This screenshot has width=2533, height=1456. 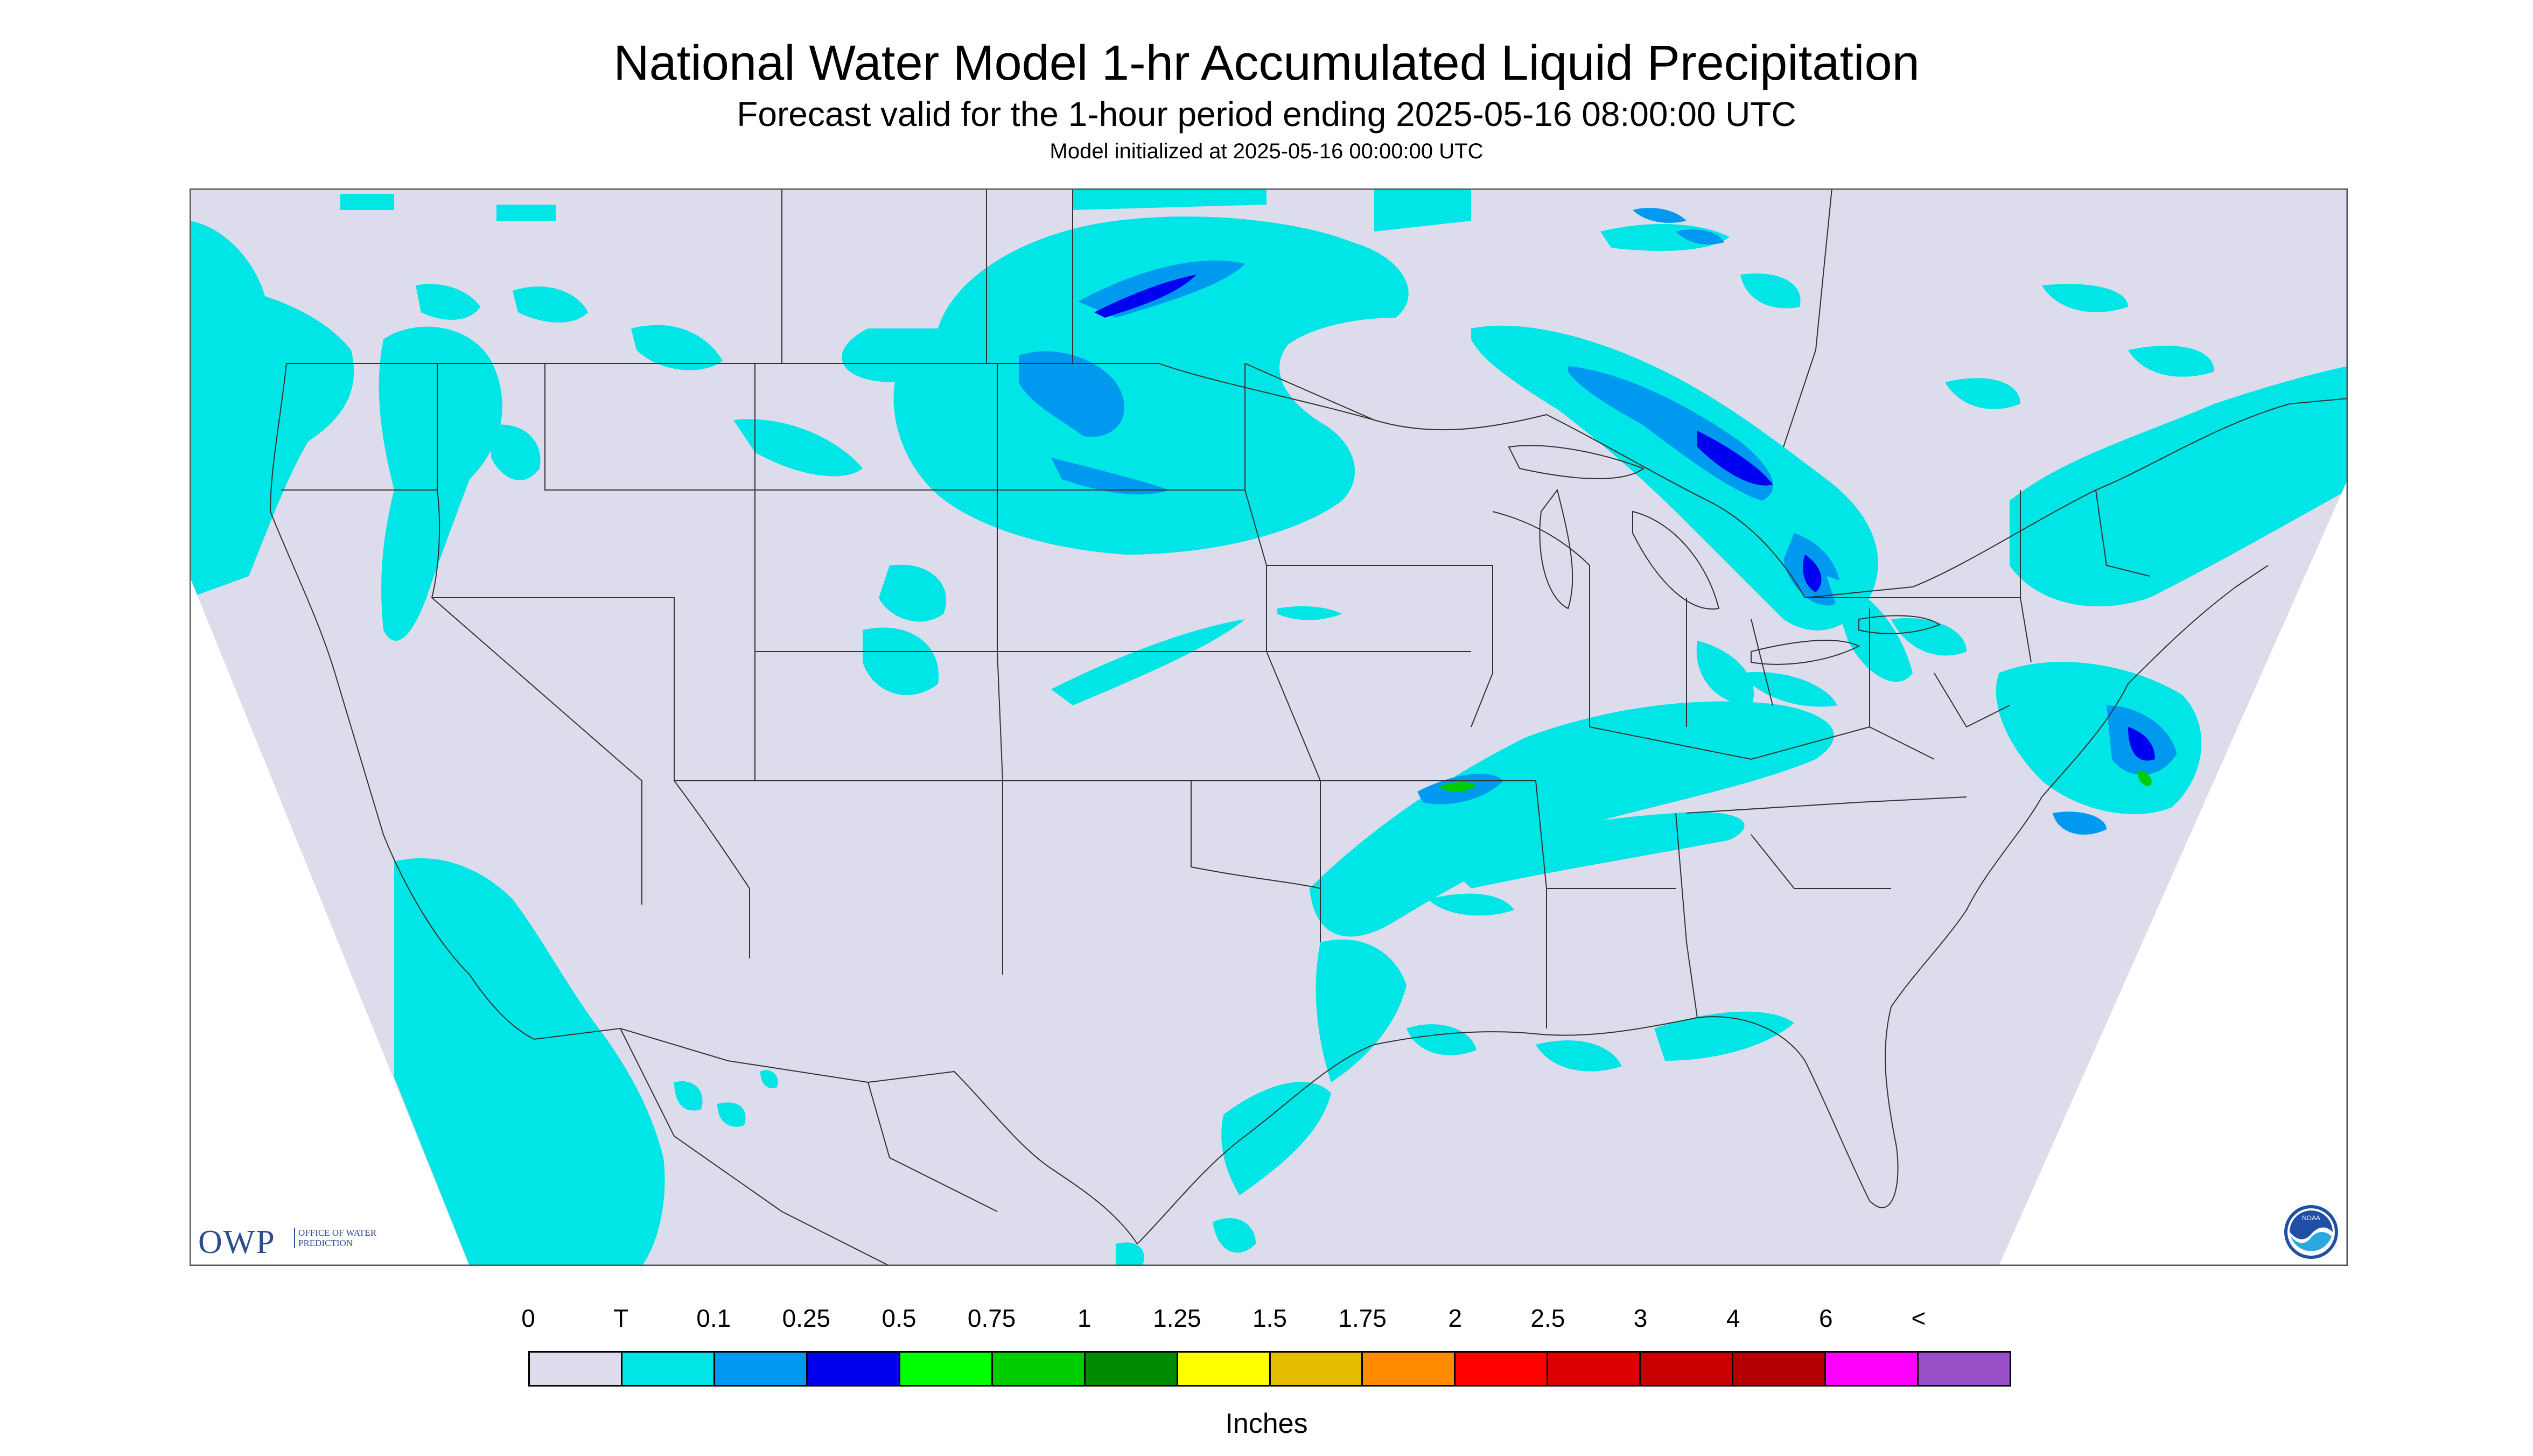 What do you see at coordinates (1692, 456) in the screenshot?
I see `precip-great-lakes` at bounding box center [1692, 456].